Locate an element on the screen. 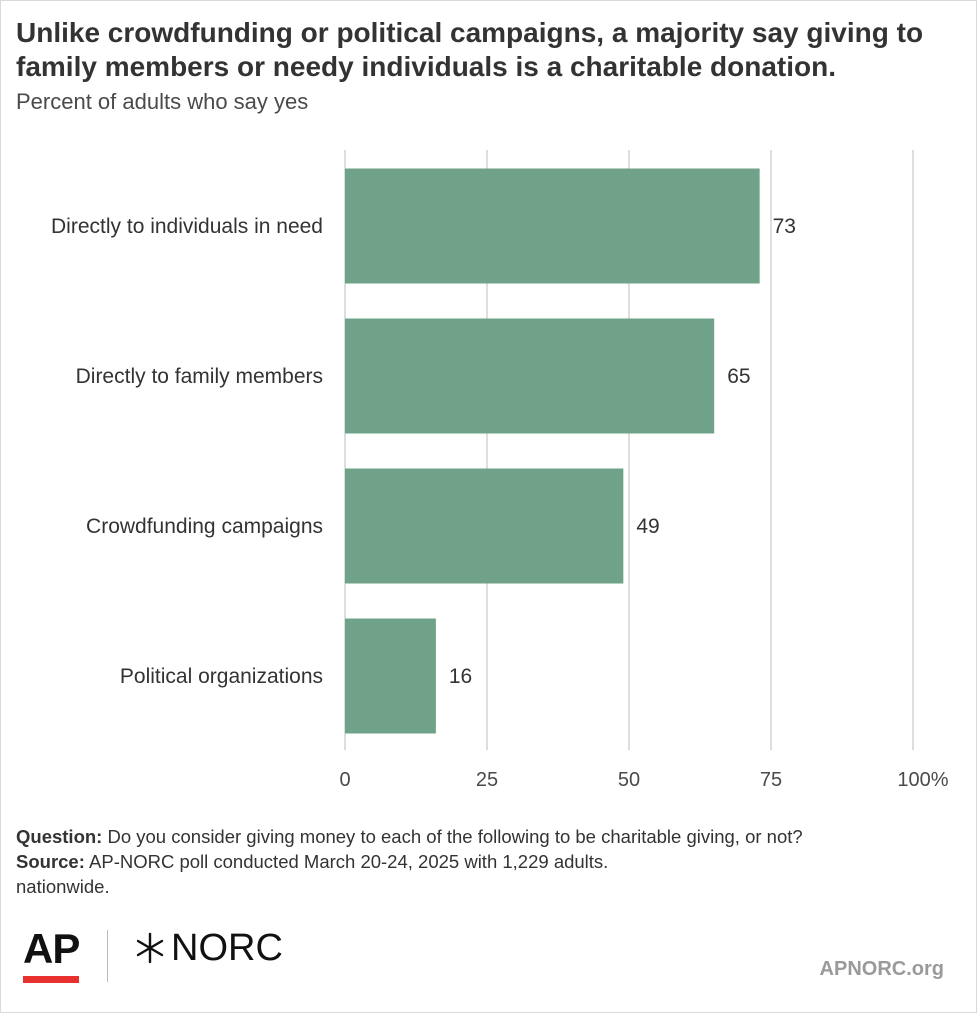 This screenshot has height=1013, width=977. norc-star-icon is located at coordinates (150, 948).